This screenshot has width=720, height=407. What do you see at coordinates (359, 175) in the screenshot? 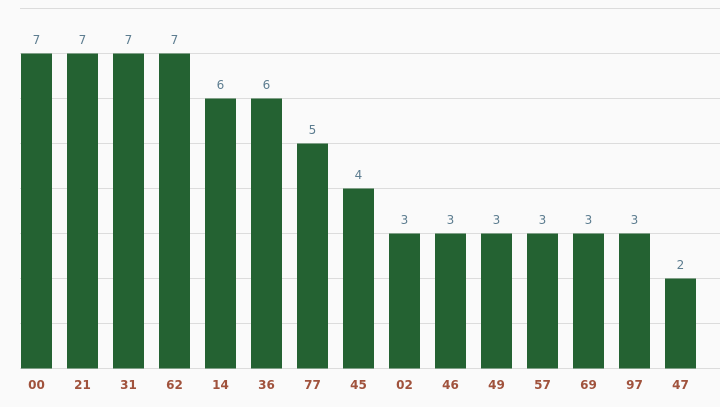
I see `value-label: 4` at bounding box center [359, 175].